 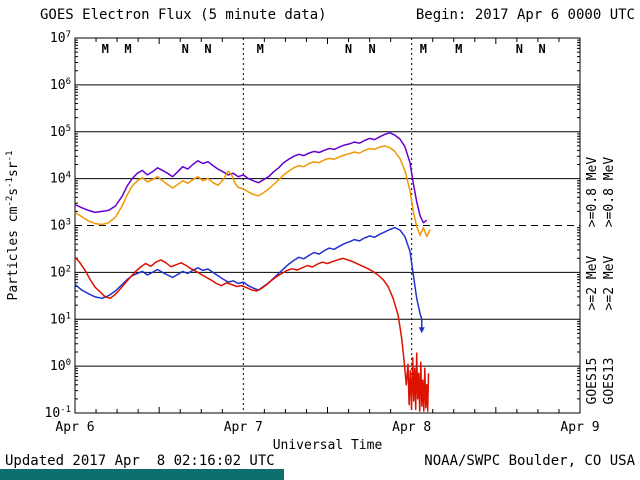 What do you see at coordinates (60, 366) in the screenshot?
I see `y-tick-label: 10⁰` at bounding box center [60, 366].